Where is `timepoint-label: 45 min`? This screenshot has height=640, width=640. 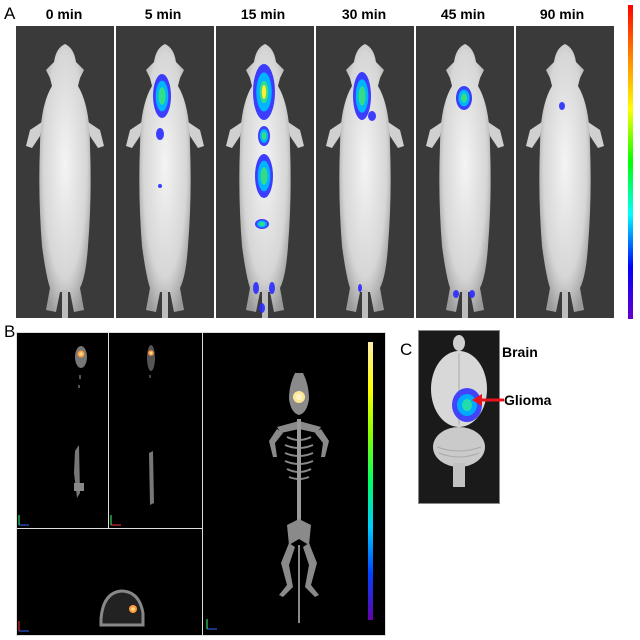 timepoint-label: 45 min is located at coordinates (463, 14).